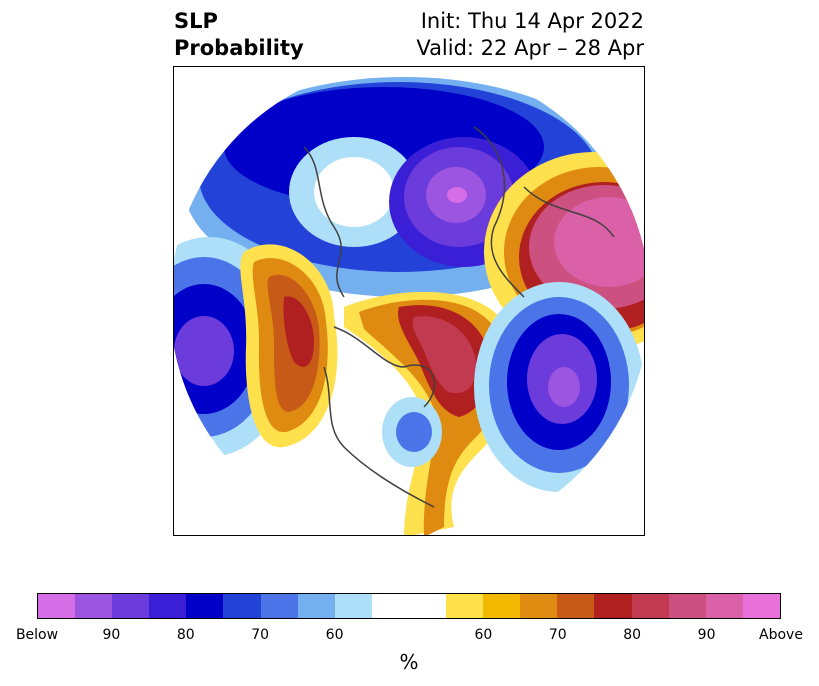 Image resolution: width=819 pixels, height=686 pixels. I want to click on colorbar-tick-label: Below, so click(37, 635).